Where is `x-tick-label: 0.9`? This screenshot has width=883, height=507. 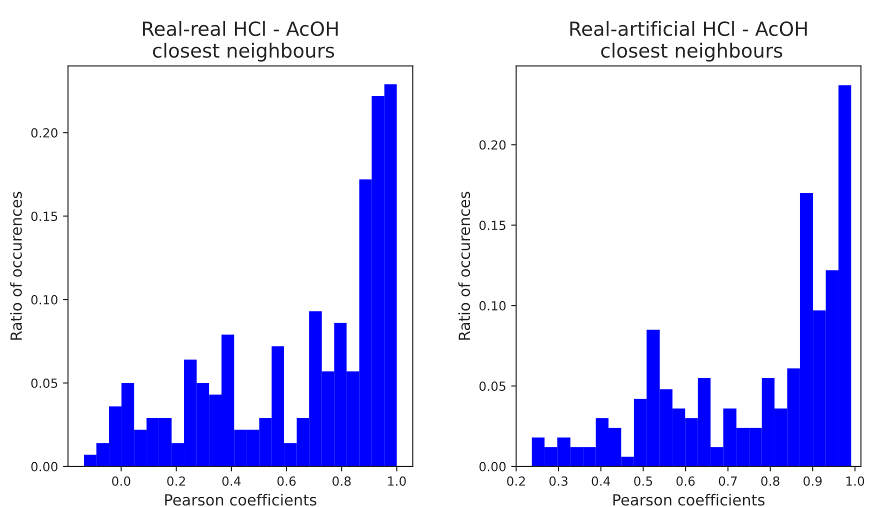 x-tick-label: 0.9 is located at coordinates (813, 481).